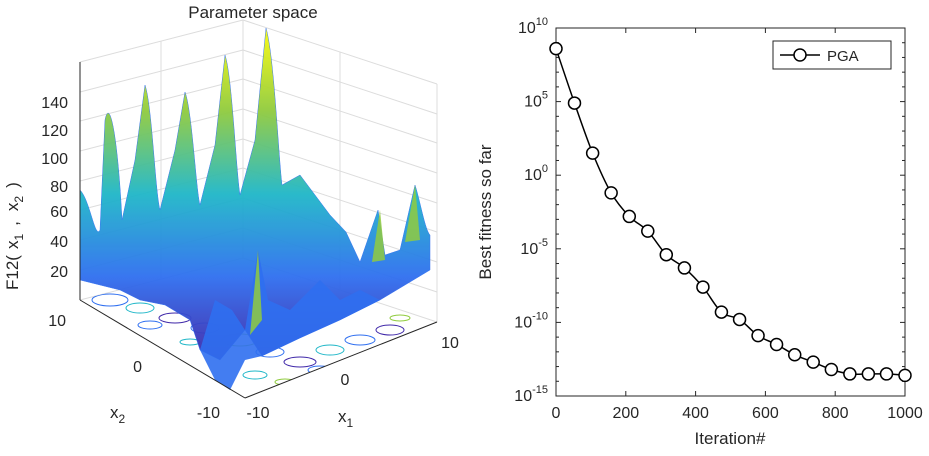 This screenshot has width=929, height=456. Describe the element at coordinates (137, 367) in the screenshot. I see `x2-tick-label: 0` at that location.